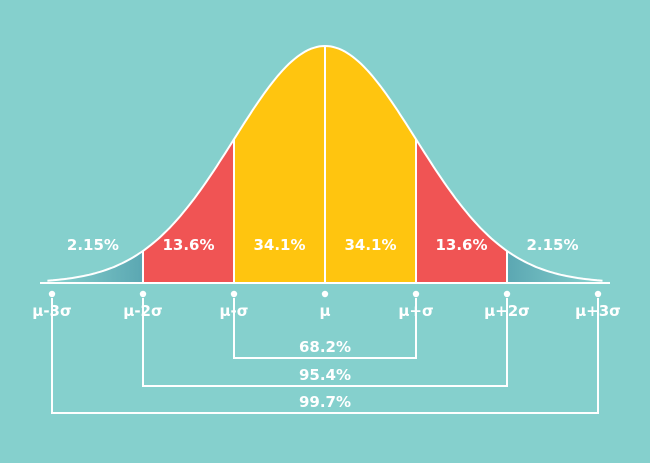  Describe the element at coordinates (324, 311) in the screenshot. I see `tick-label: μ` at that location.